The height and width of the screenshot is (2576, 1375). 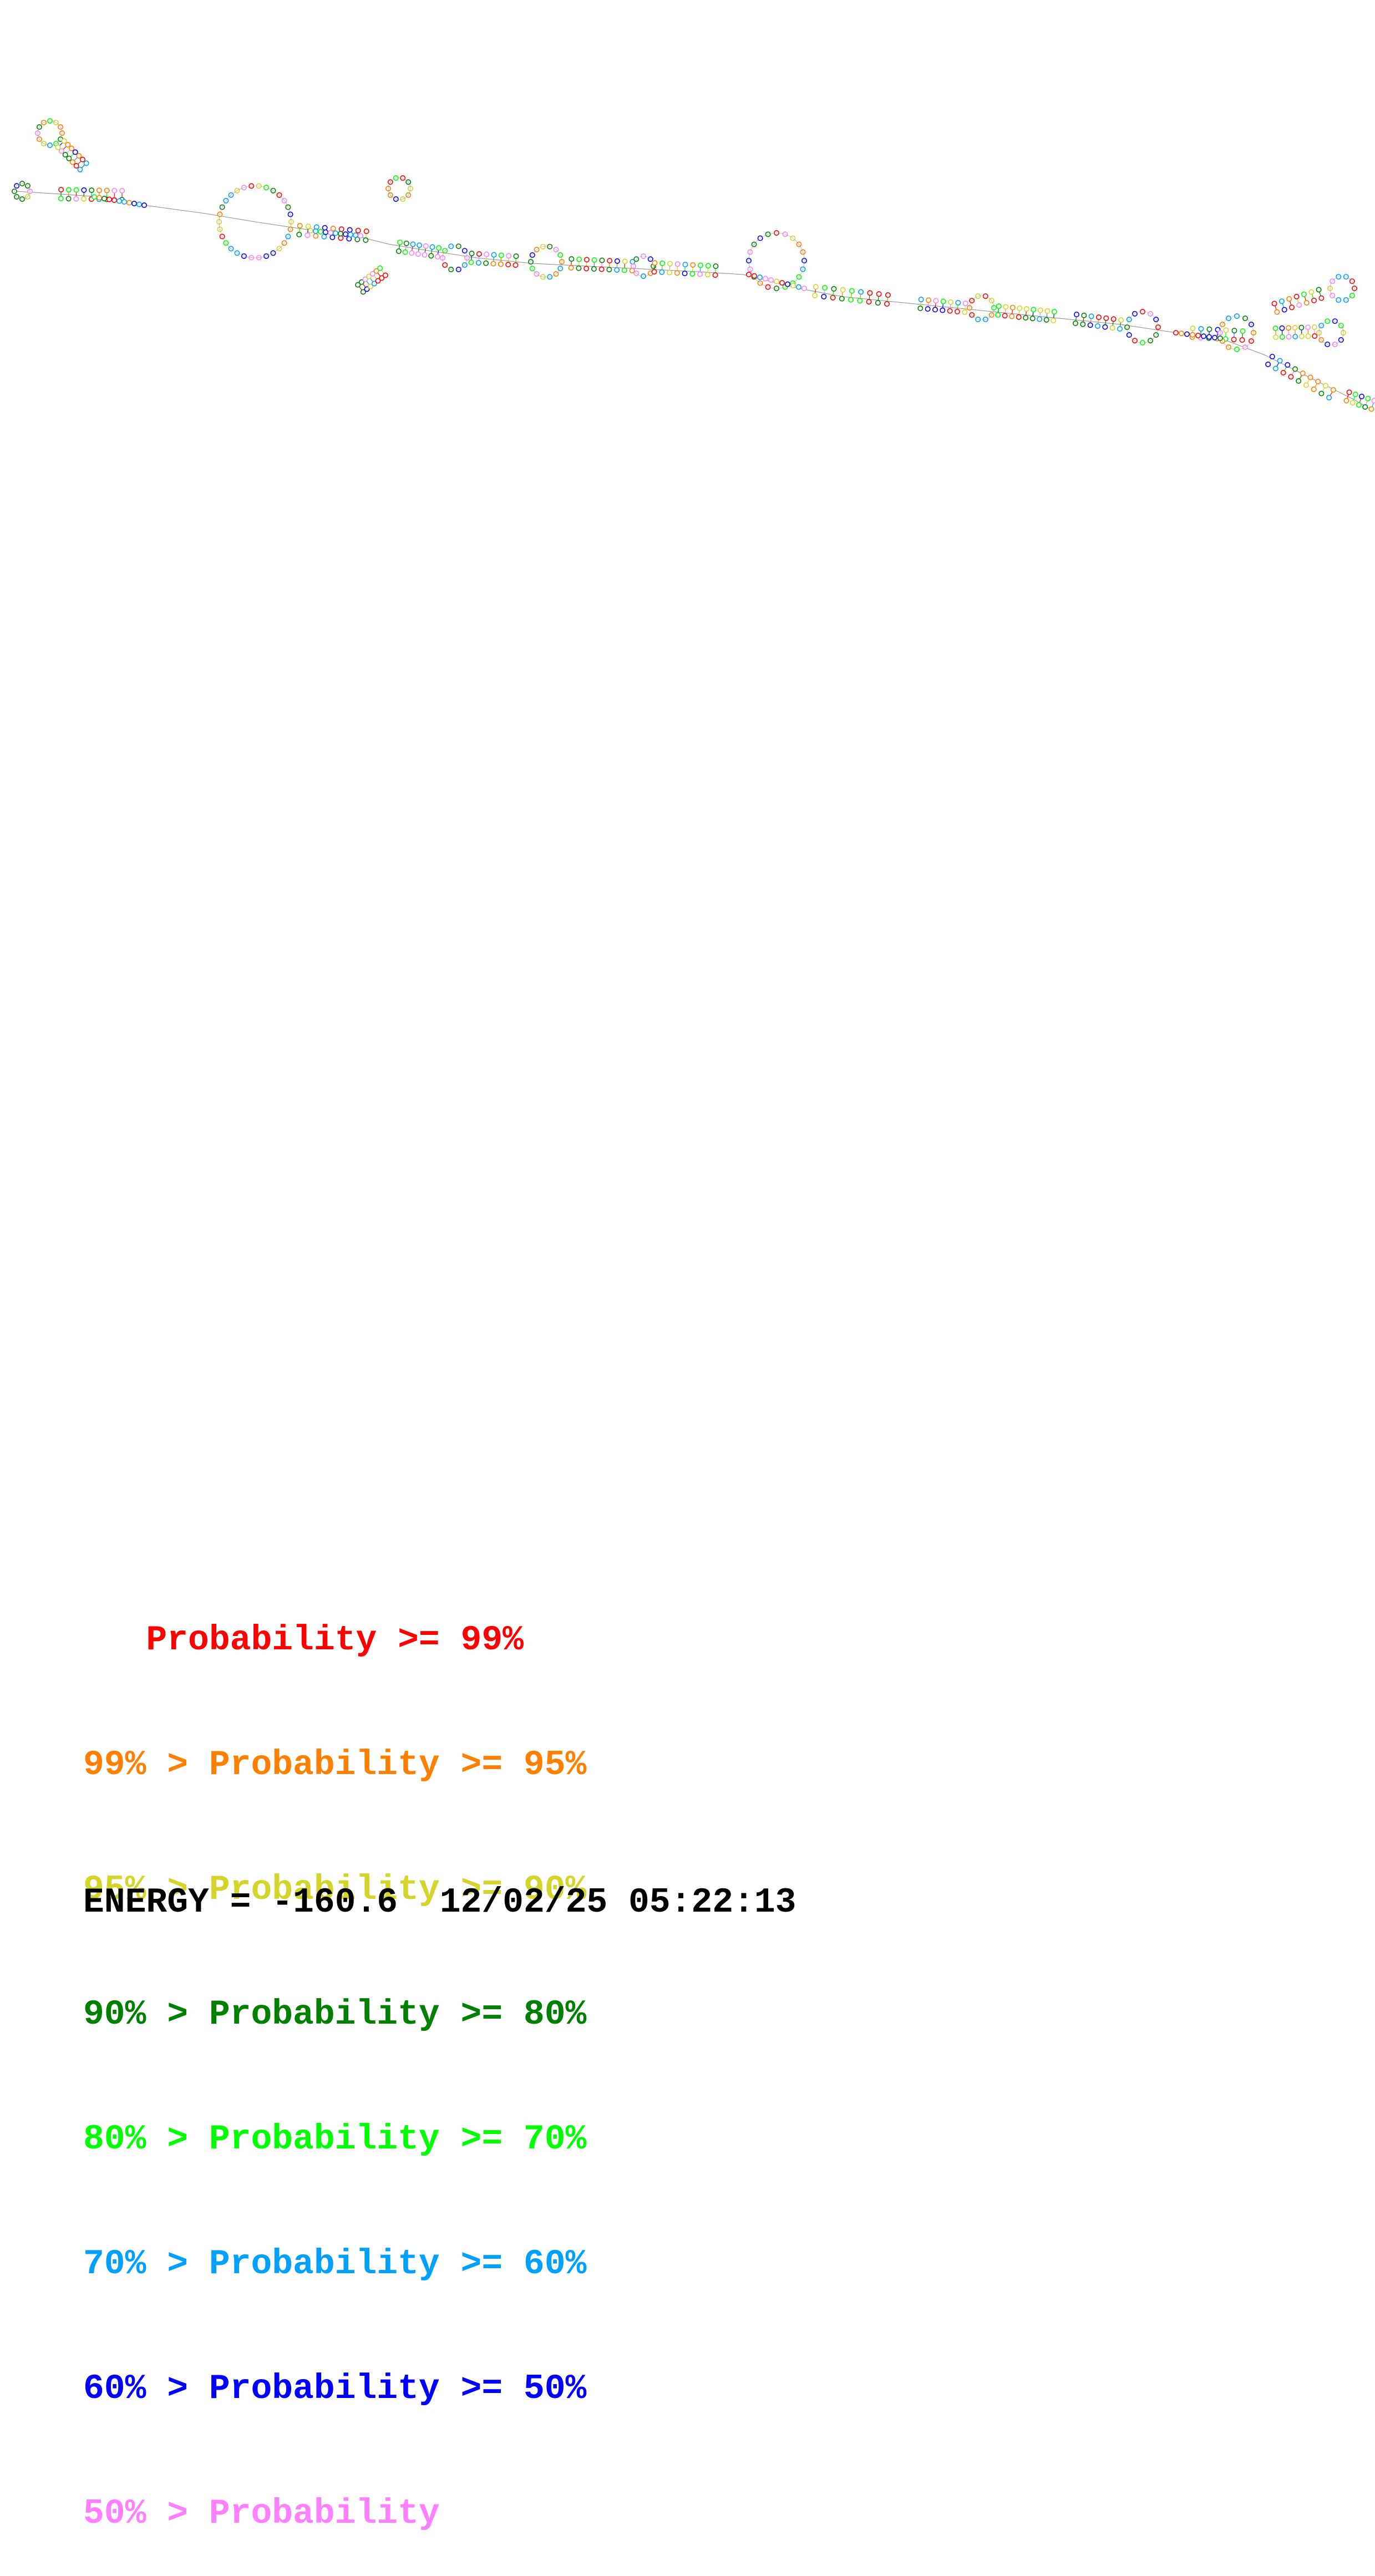 What do you see at coordinates (50, 133) in the screenshot?
I see `hairpin-loop` at bounding box center [50, 133].